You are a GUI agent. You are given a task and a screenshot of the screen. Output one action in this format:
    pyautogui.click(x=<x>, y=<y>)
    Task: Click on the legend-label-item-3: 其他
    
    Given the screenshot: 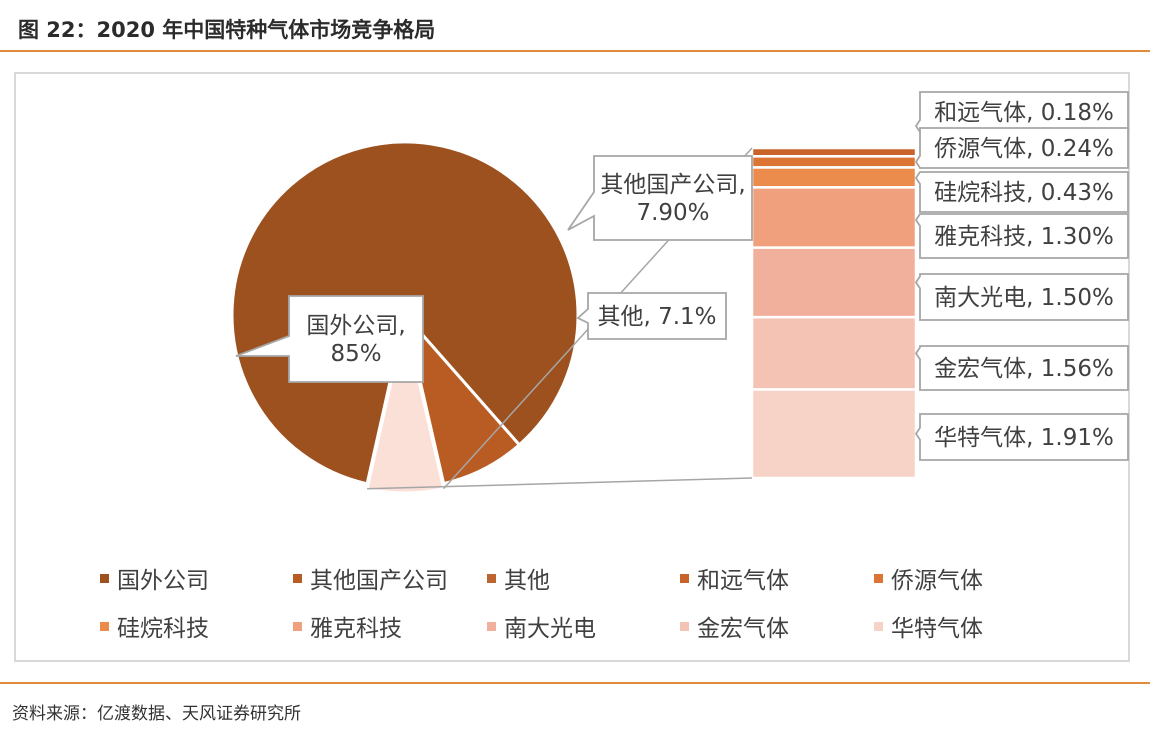 What is the action you would take?
    pyautogui.click(x=527, y=581)
    